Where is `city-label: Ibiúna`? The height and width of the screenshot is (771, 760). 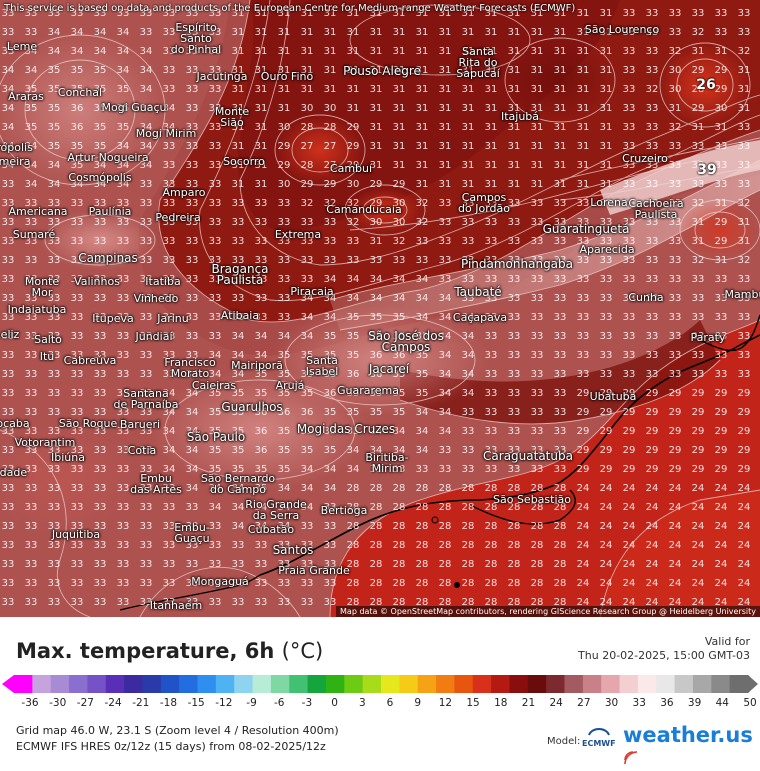 city-label: Ibiúna is located at coordinates (68, 457).